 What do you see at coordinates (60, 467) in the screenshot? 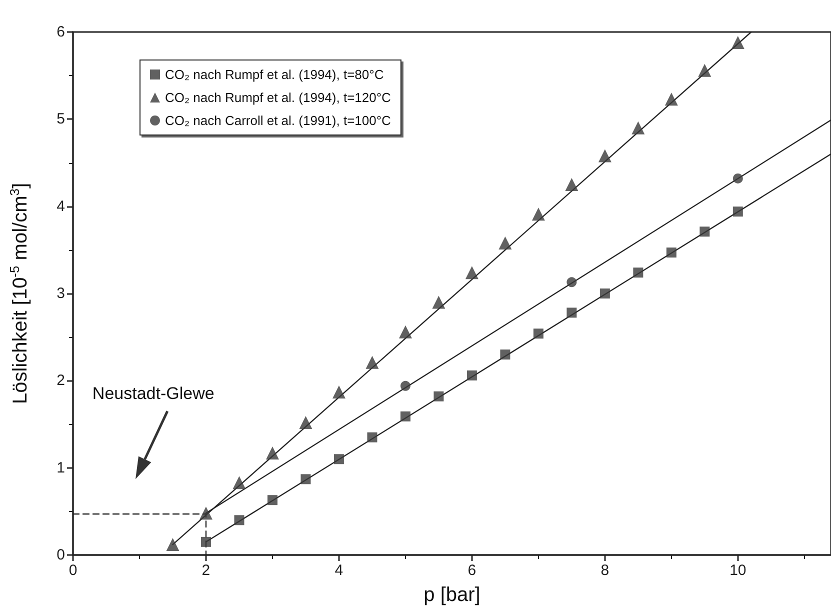
I see `y-tick-label: 1` at bounding box center [60, 467].